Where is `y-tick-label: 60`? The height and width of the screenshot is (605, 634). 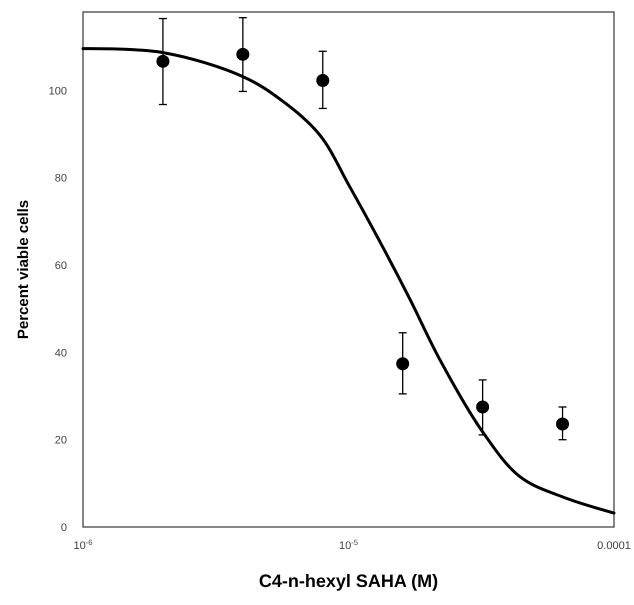 y-tick-label: 60 is located at coordinates (60, 266).